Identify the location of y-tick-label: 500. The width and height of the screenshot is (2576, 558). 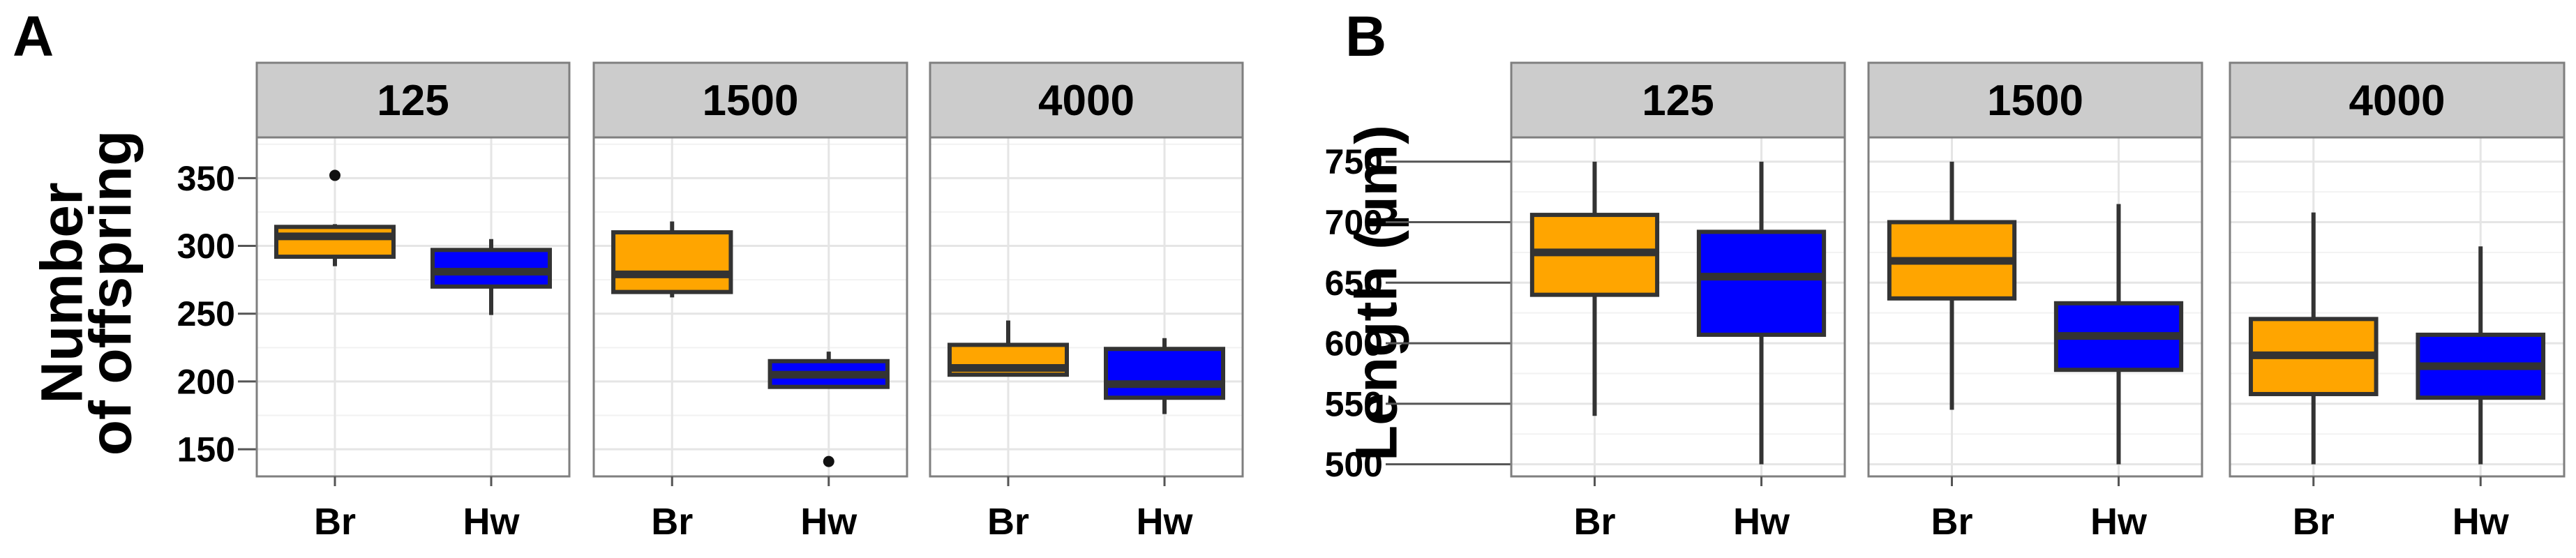
(1354, 464).